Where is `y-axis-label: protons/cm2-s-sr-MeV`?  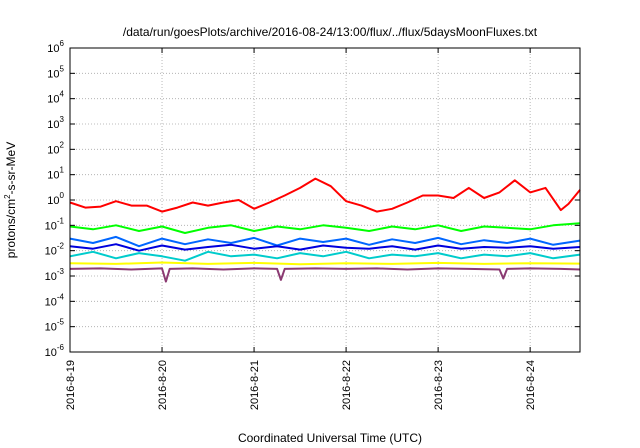
y-axis-label: protons/cm2-s-sr-MeV is located at coordinates (10, 200).